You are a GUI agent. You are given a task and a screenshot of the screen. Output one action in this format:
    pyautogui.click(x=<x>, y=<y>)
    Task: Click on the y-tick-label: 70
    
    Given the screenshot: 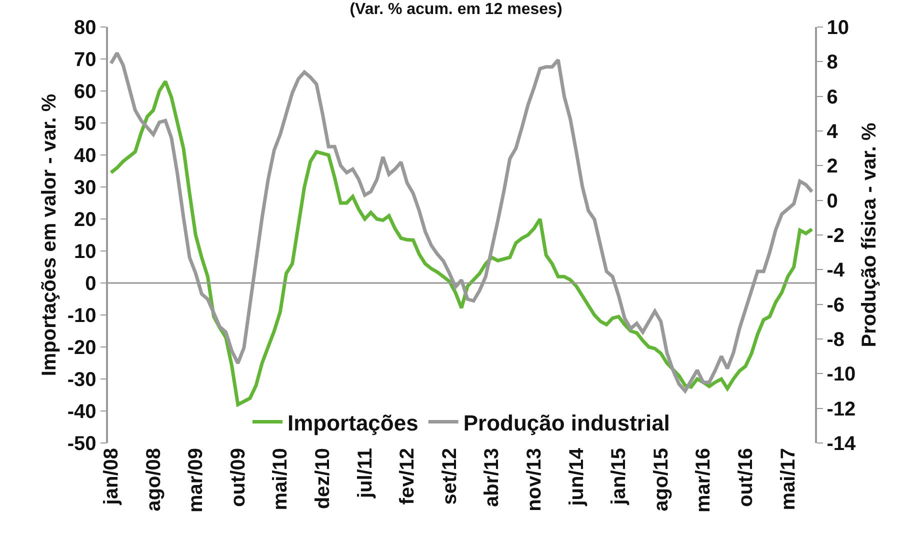 What is the action you would take?
    pyautogui.click(x=85, y=60)
    